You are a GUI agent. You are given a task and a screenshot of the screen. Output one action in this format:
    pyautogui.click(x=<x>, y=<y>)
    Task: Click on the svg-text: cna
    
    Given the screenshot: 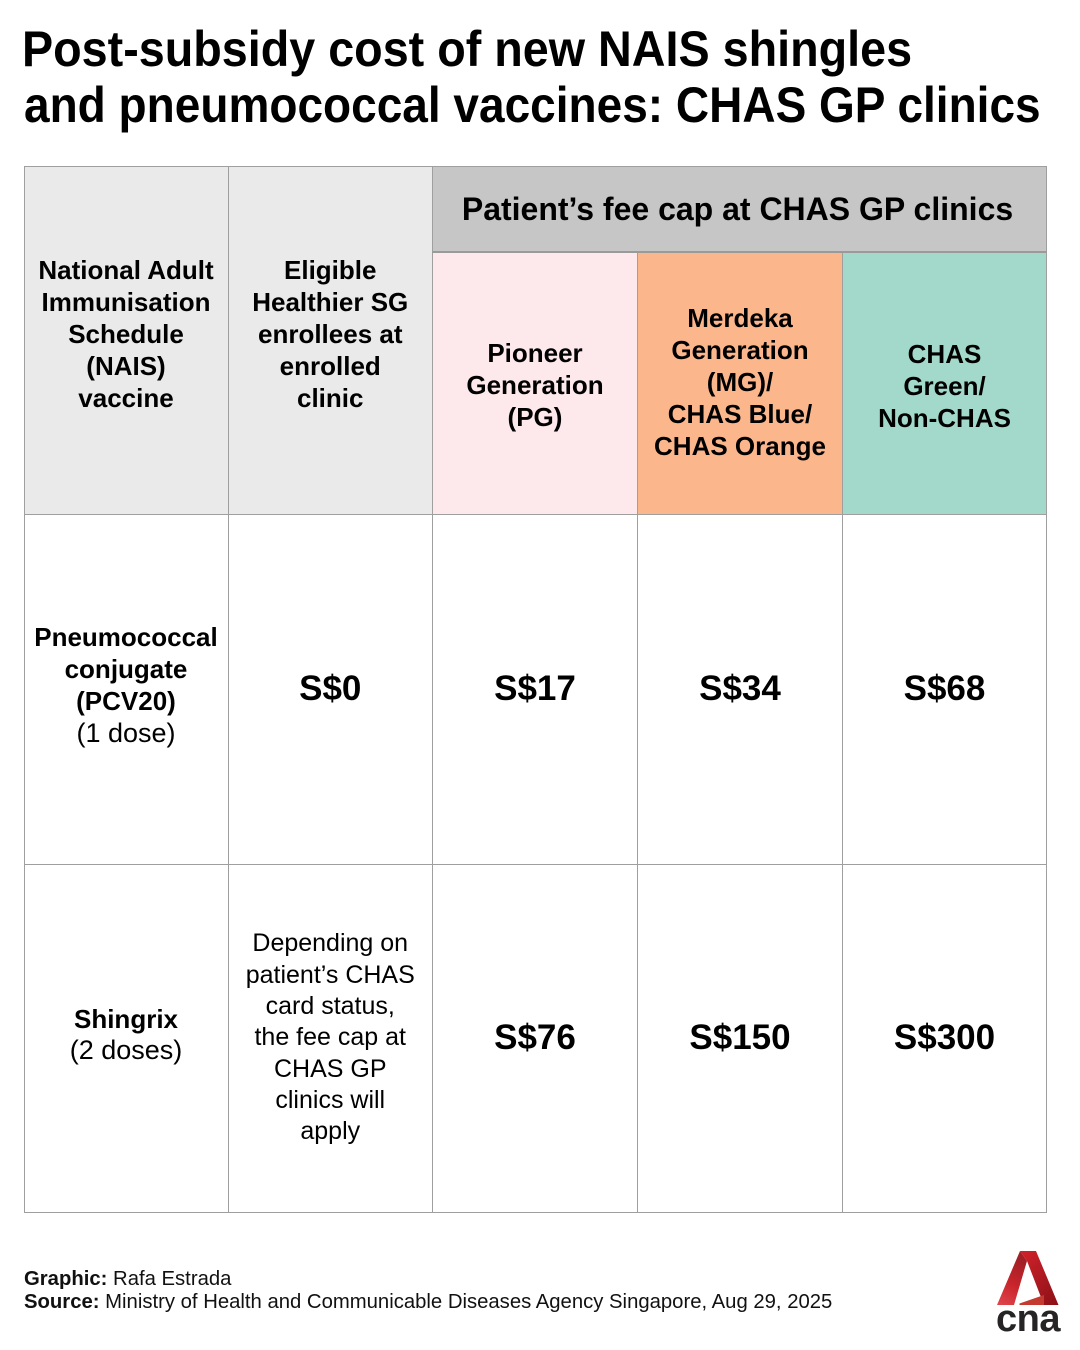 What is the action you would take?
    pyautogui.click(x=1028, y=1316)
    